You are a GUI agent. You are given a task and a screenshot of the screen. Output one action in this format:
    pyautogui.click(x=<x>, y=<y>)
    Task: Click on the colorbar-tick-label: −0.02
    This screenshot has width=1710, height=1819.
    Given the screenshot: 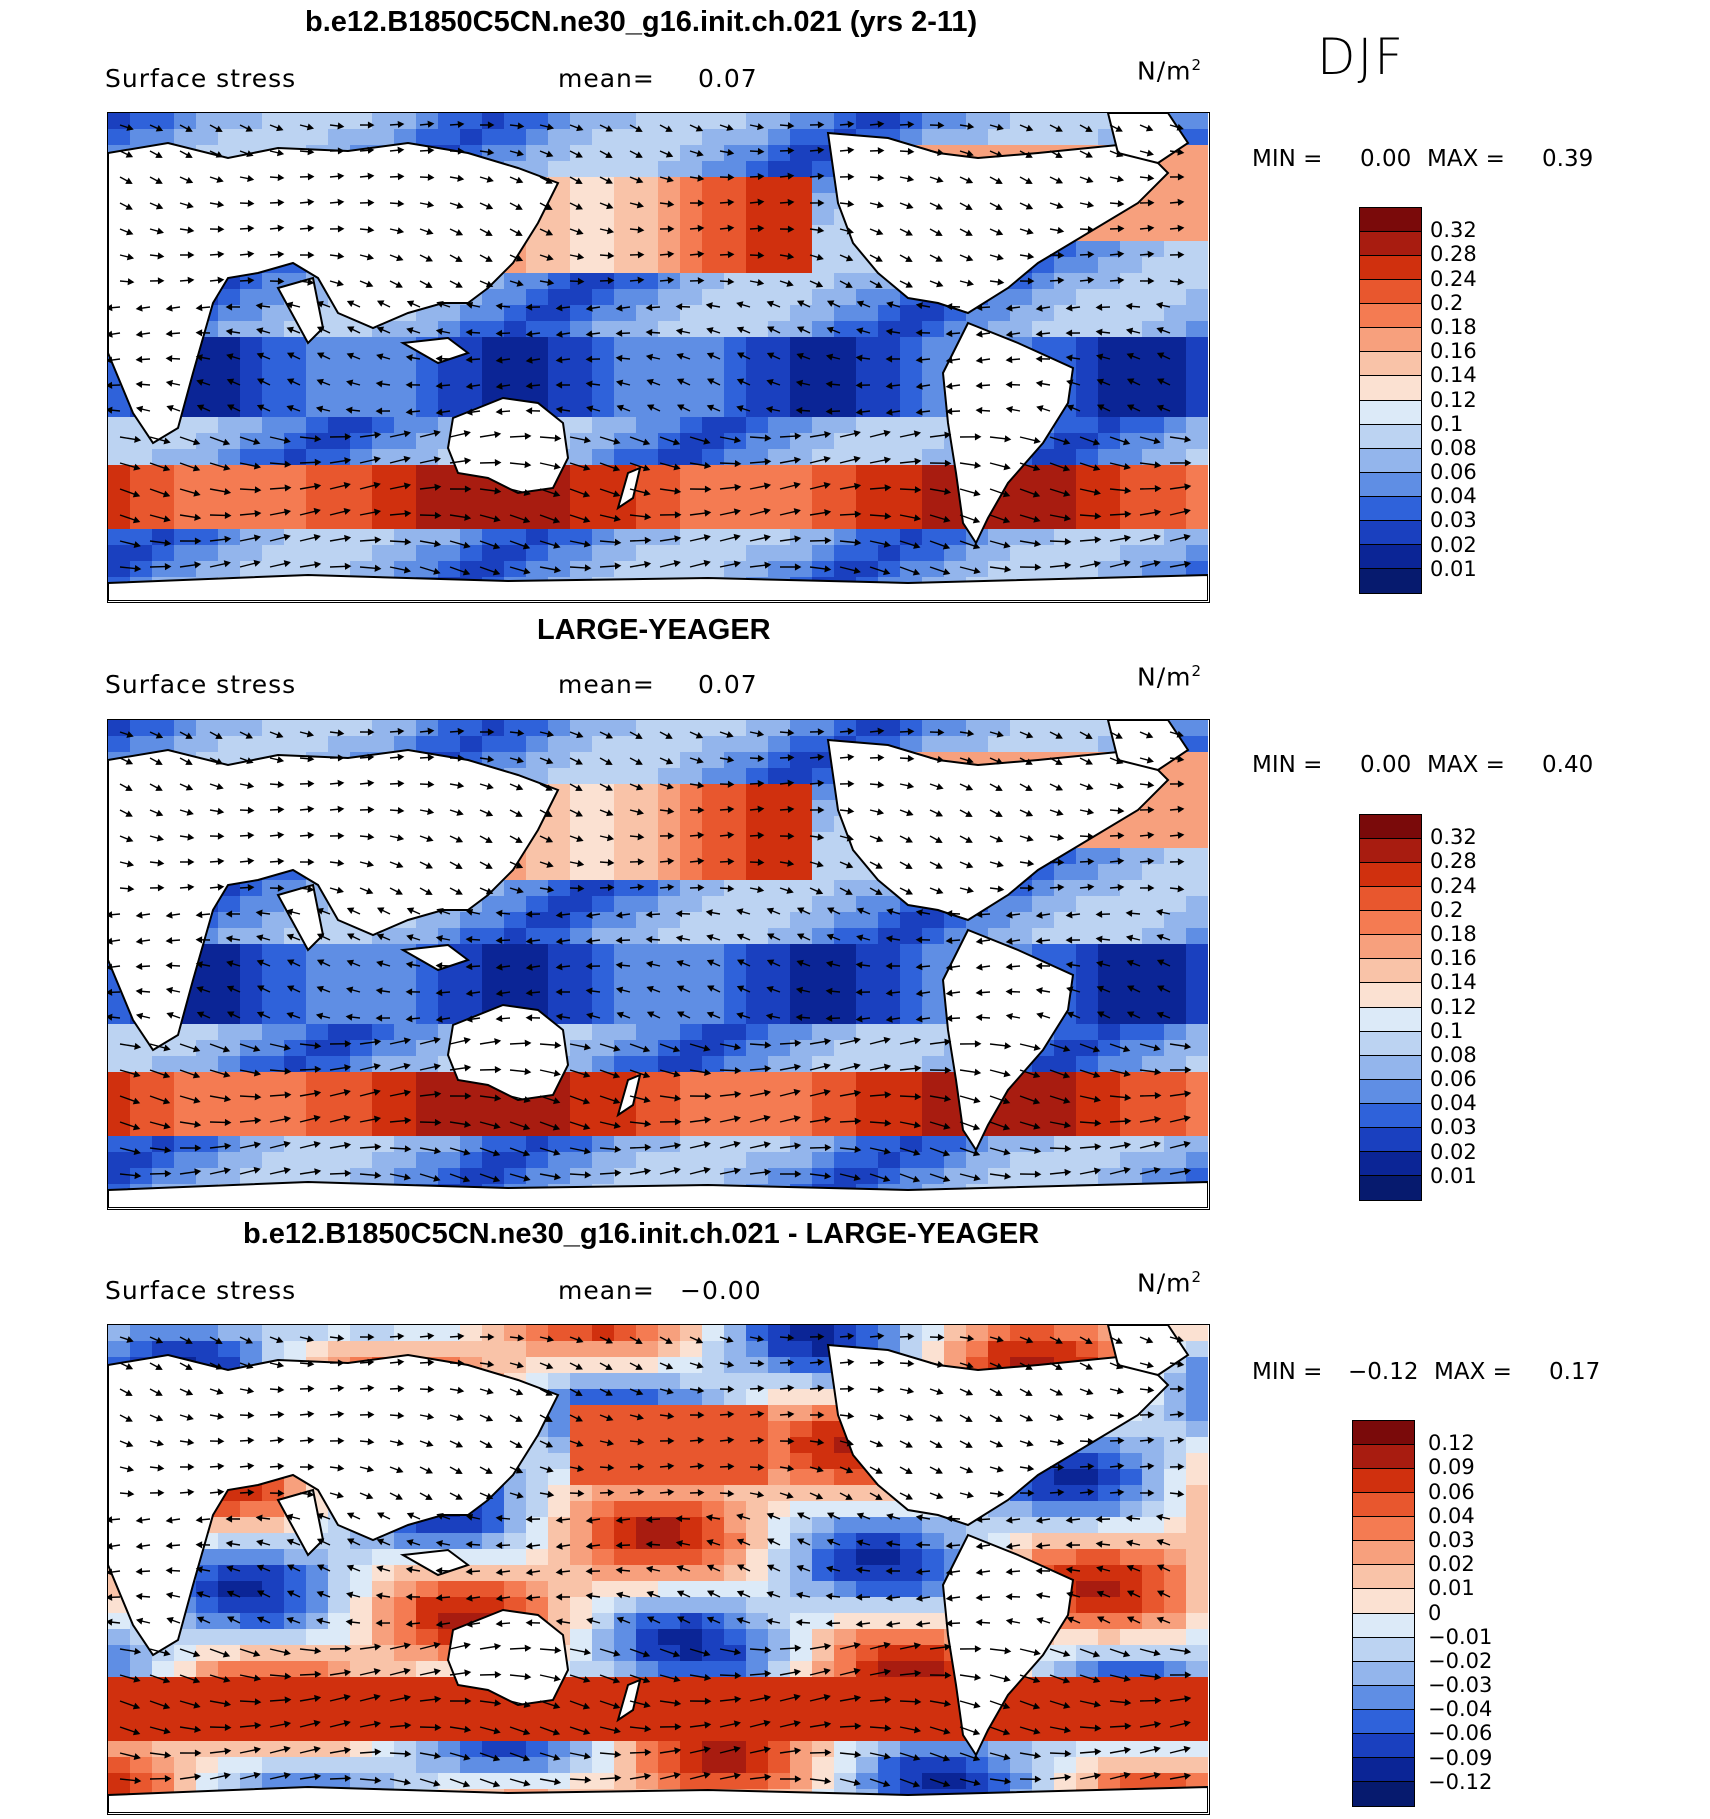 What is the action you would take?
    pyautogui.click(x=1460, y=1660)
    